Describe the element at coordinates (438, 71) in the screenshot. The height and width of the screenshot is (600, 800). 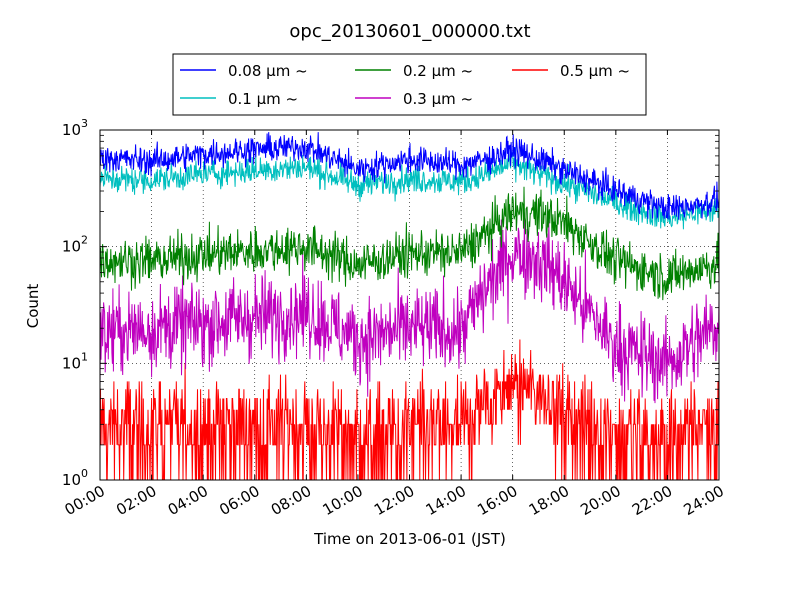
I see `legend-label-2: 0.2 μm ~` at that location.